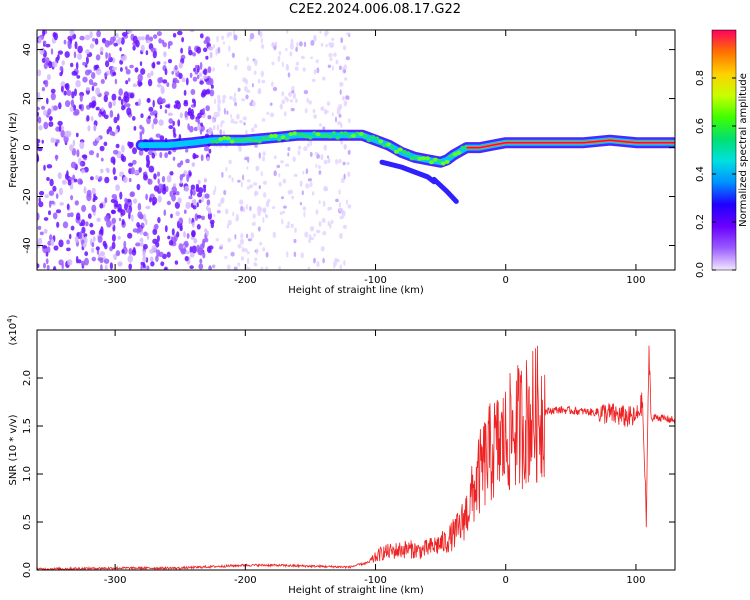 This screenshot has width=750, height=600. Describe the element at coordinates (13, 150) in the screenshot. I see `top-y-axis-label: Frequency (Hz)` at that location.